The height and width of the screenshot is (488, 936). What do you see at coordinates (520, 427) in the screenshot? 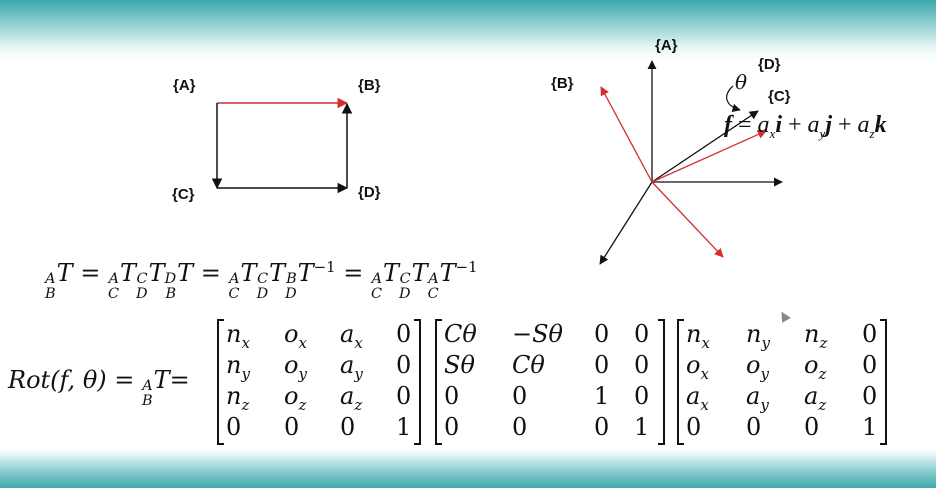
I see `m2-cell-3-1: 0` at bounding box center [520, 427].